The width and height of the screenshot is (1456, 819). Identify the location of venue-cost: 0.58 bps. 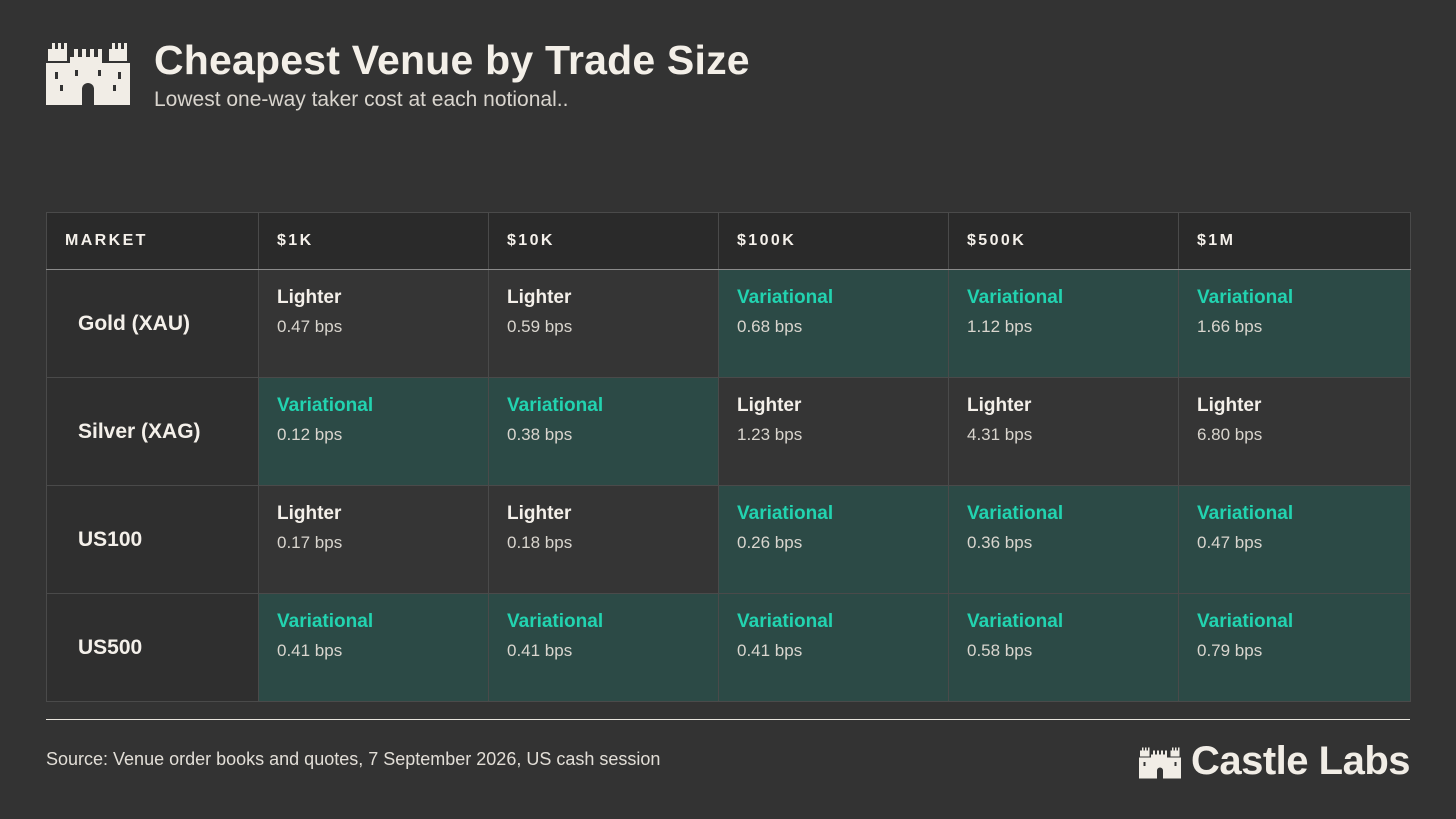
(1000, 650).